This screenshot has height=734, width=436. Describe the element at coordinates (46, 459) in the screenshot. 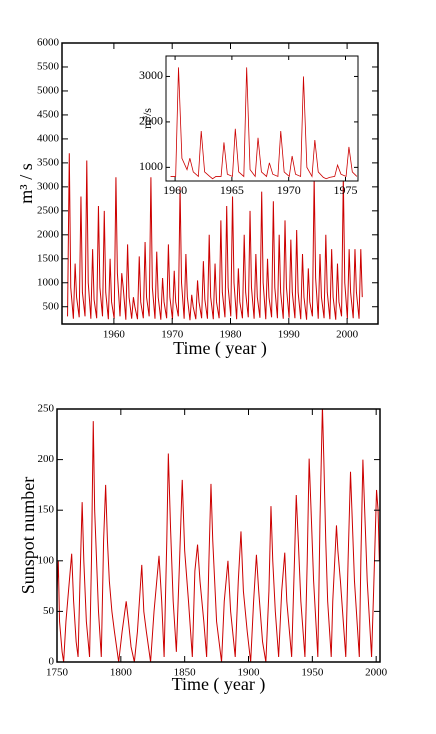

I see `y-tick-label: 200` at that location.